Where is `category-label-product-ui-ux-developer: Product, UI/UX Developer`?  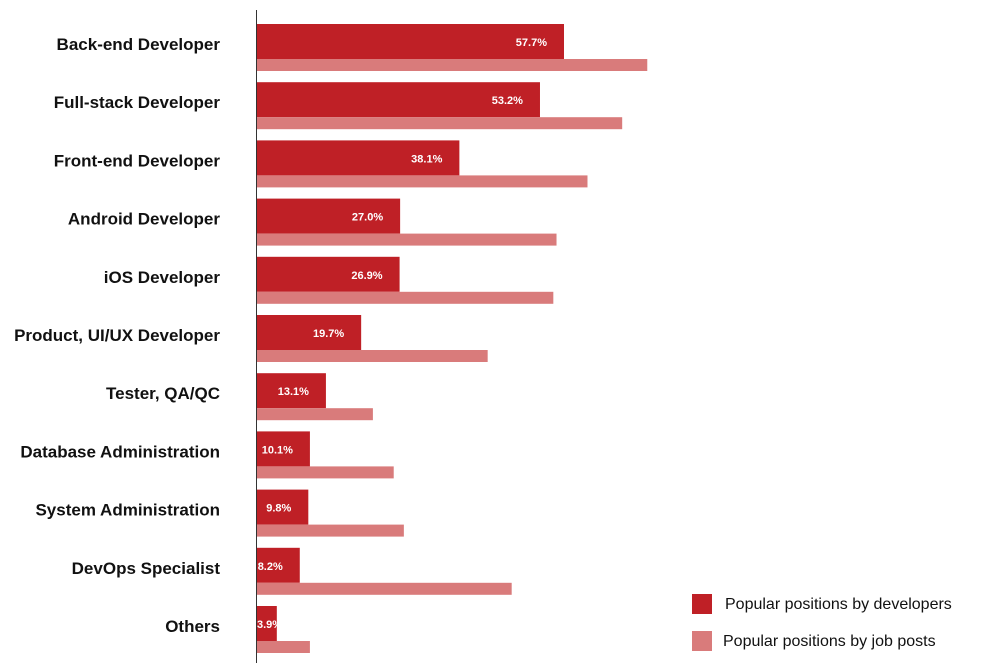 category-label-product-ui-ux-developer: Product, UI/UX Developer is located at coordinates (117, 335).